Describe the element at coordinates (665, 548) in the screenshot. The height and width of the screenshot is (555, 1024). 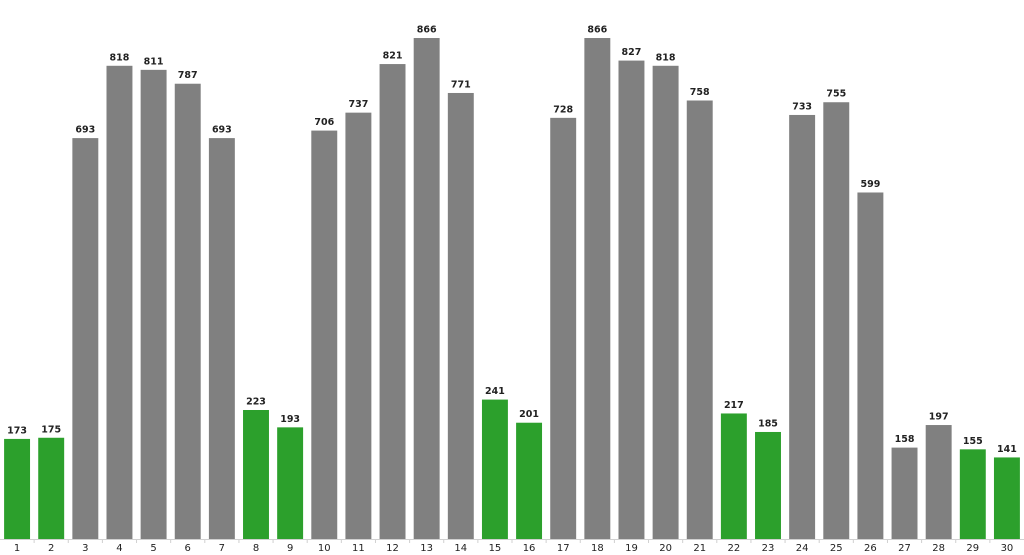
I see `x-tick-label: 20` at that location.